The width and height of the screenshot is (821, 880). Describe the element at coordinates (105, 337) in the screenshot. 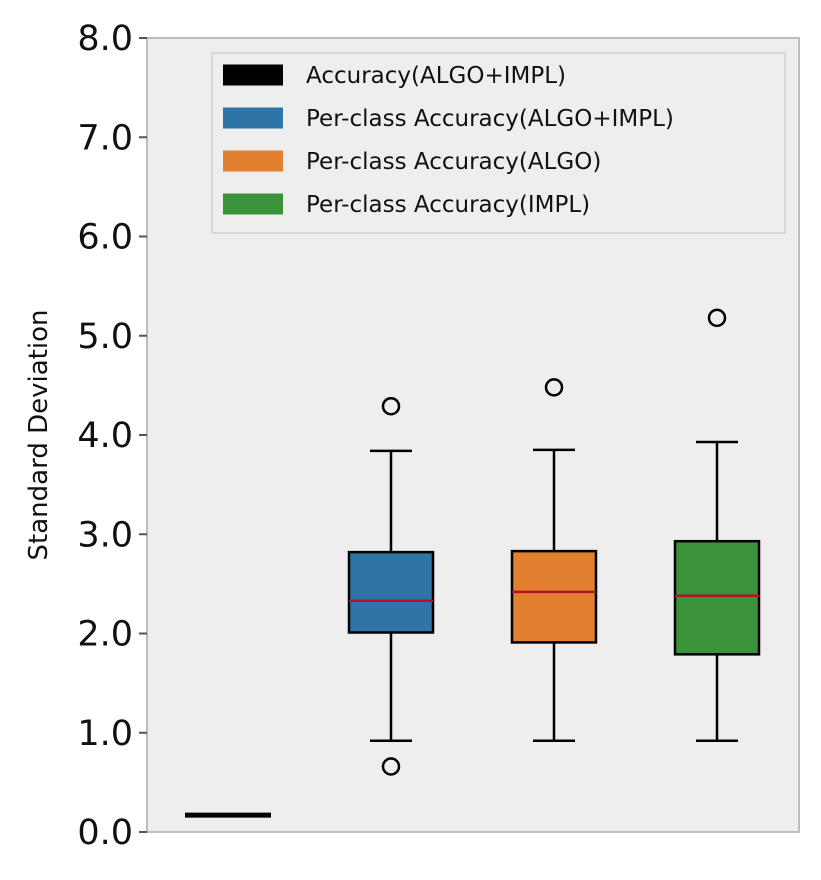

I see `y-tick-label: 5.0` at that location.